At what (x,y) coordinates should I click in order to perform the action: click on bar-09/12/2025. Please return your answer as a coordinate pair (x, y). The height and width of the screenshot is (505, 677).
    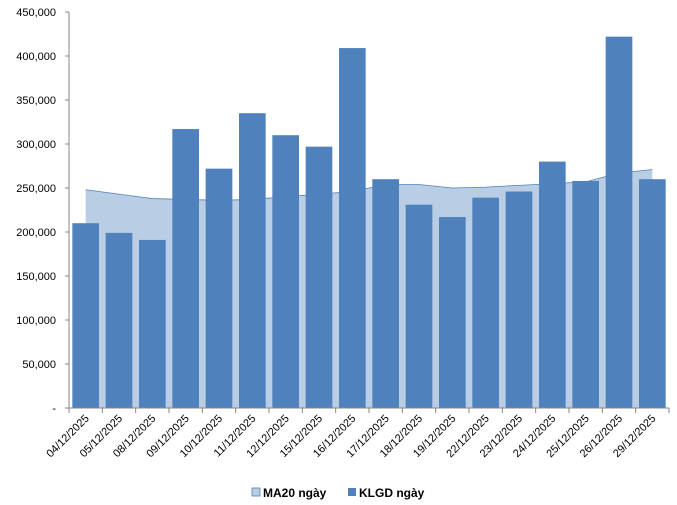
    Looking at the image, I should click on (185, 269).